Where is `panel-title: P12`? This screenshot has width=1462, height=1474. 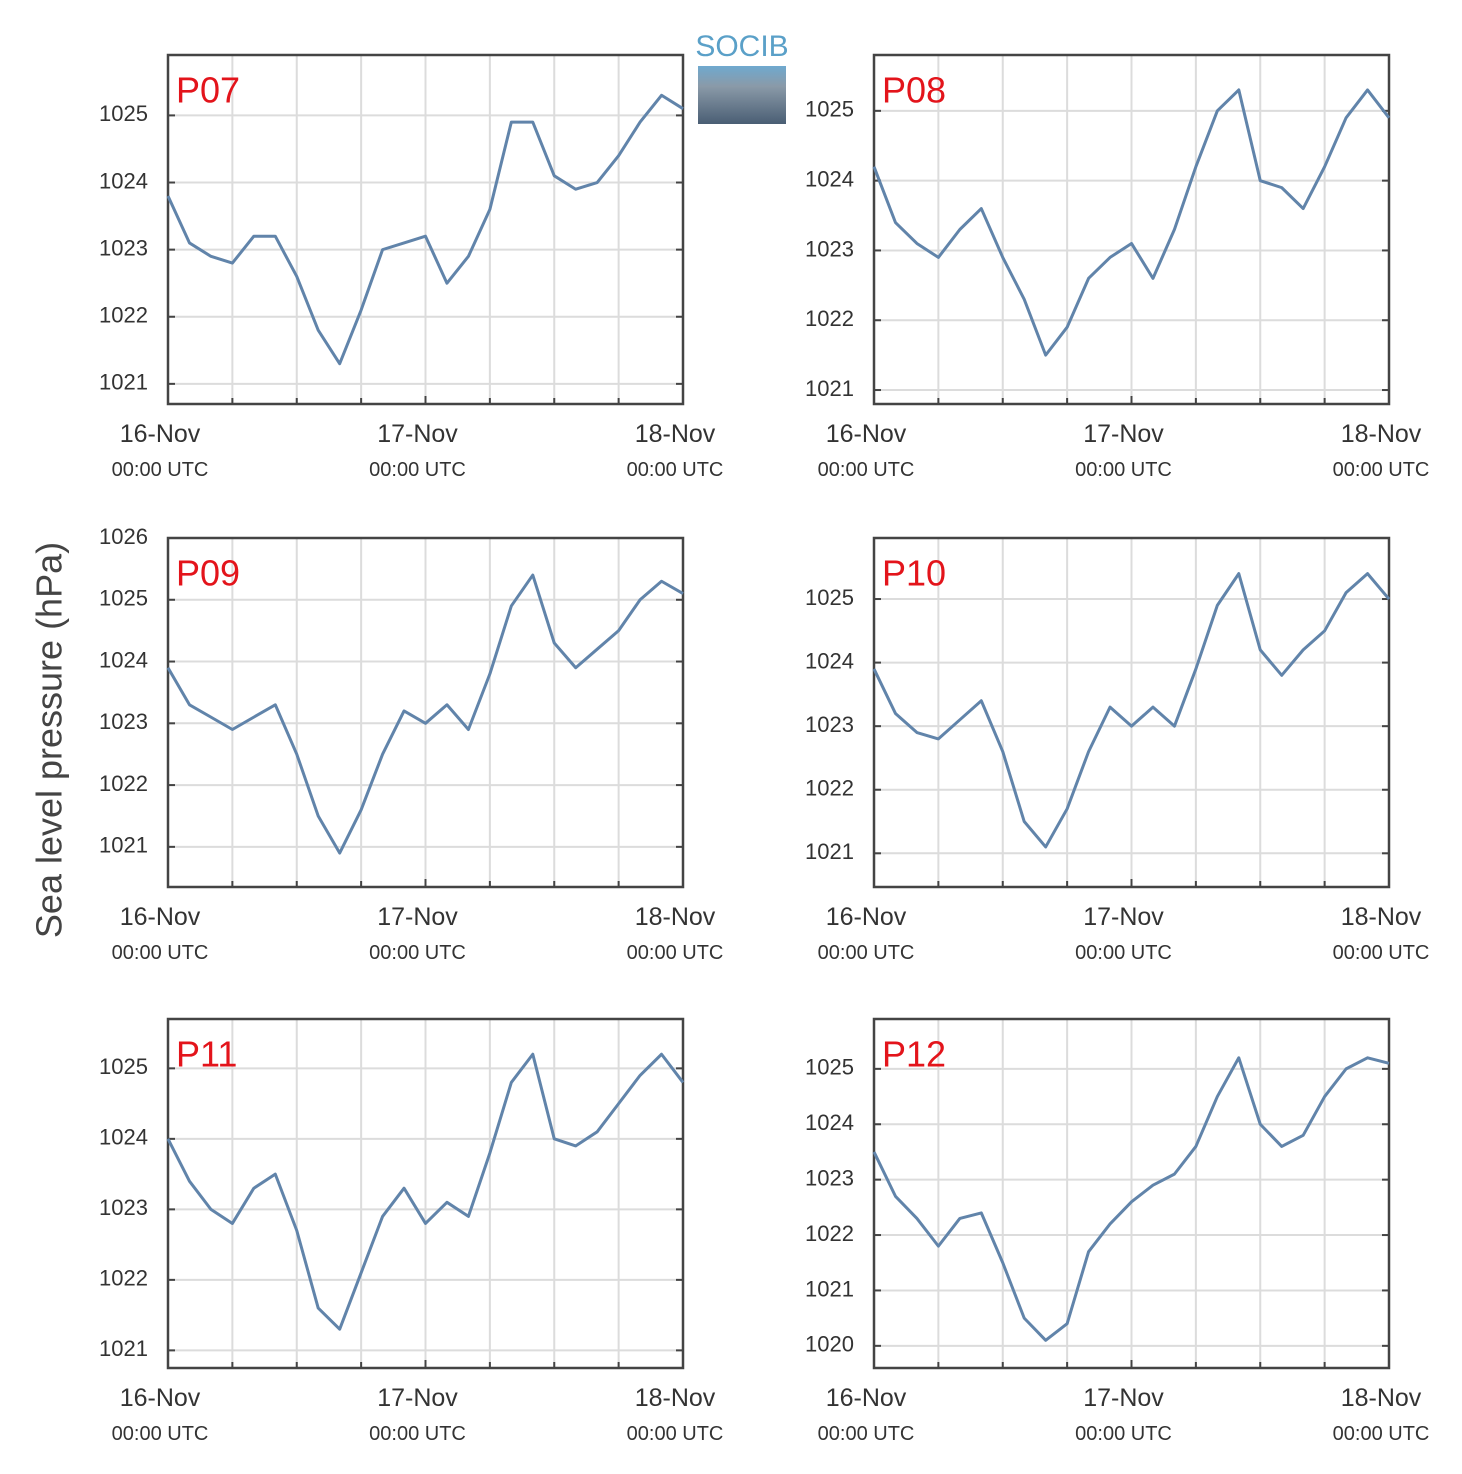 panel-title: P12 is located at coordinates (914, 1054).